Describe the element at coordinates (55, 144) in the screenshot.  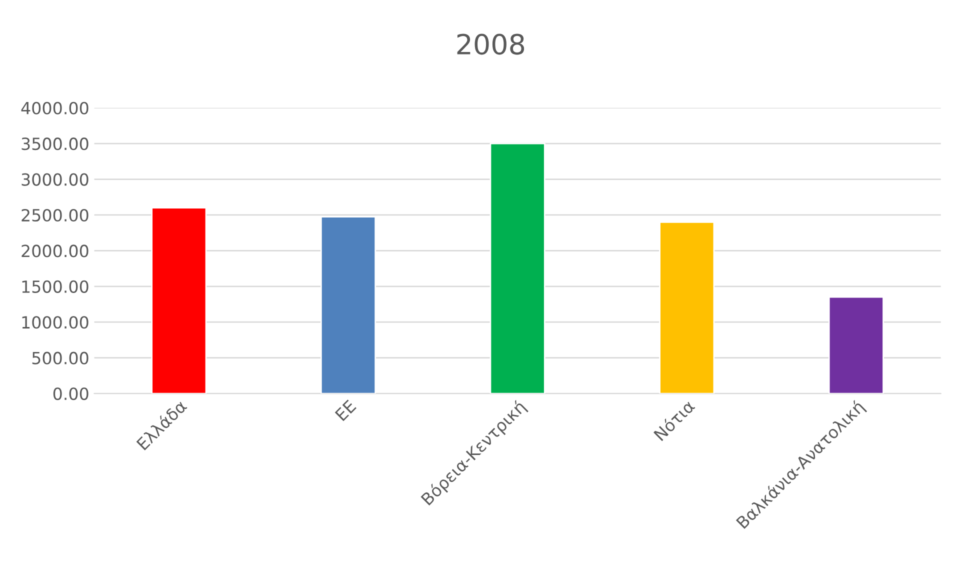
I see `y-tick-label: 3500.00` at that location.